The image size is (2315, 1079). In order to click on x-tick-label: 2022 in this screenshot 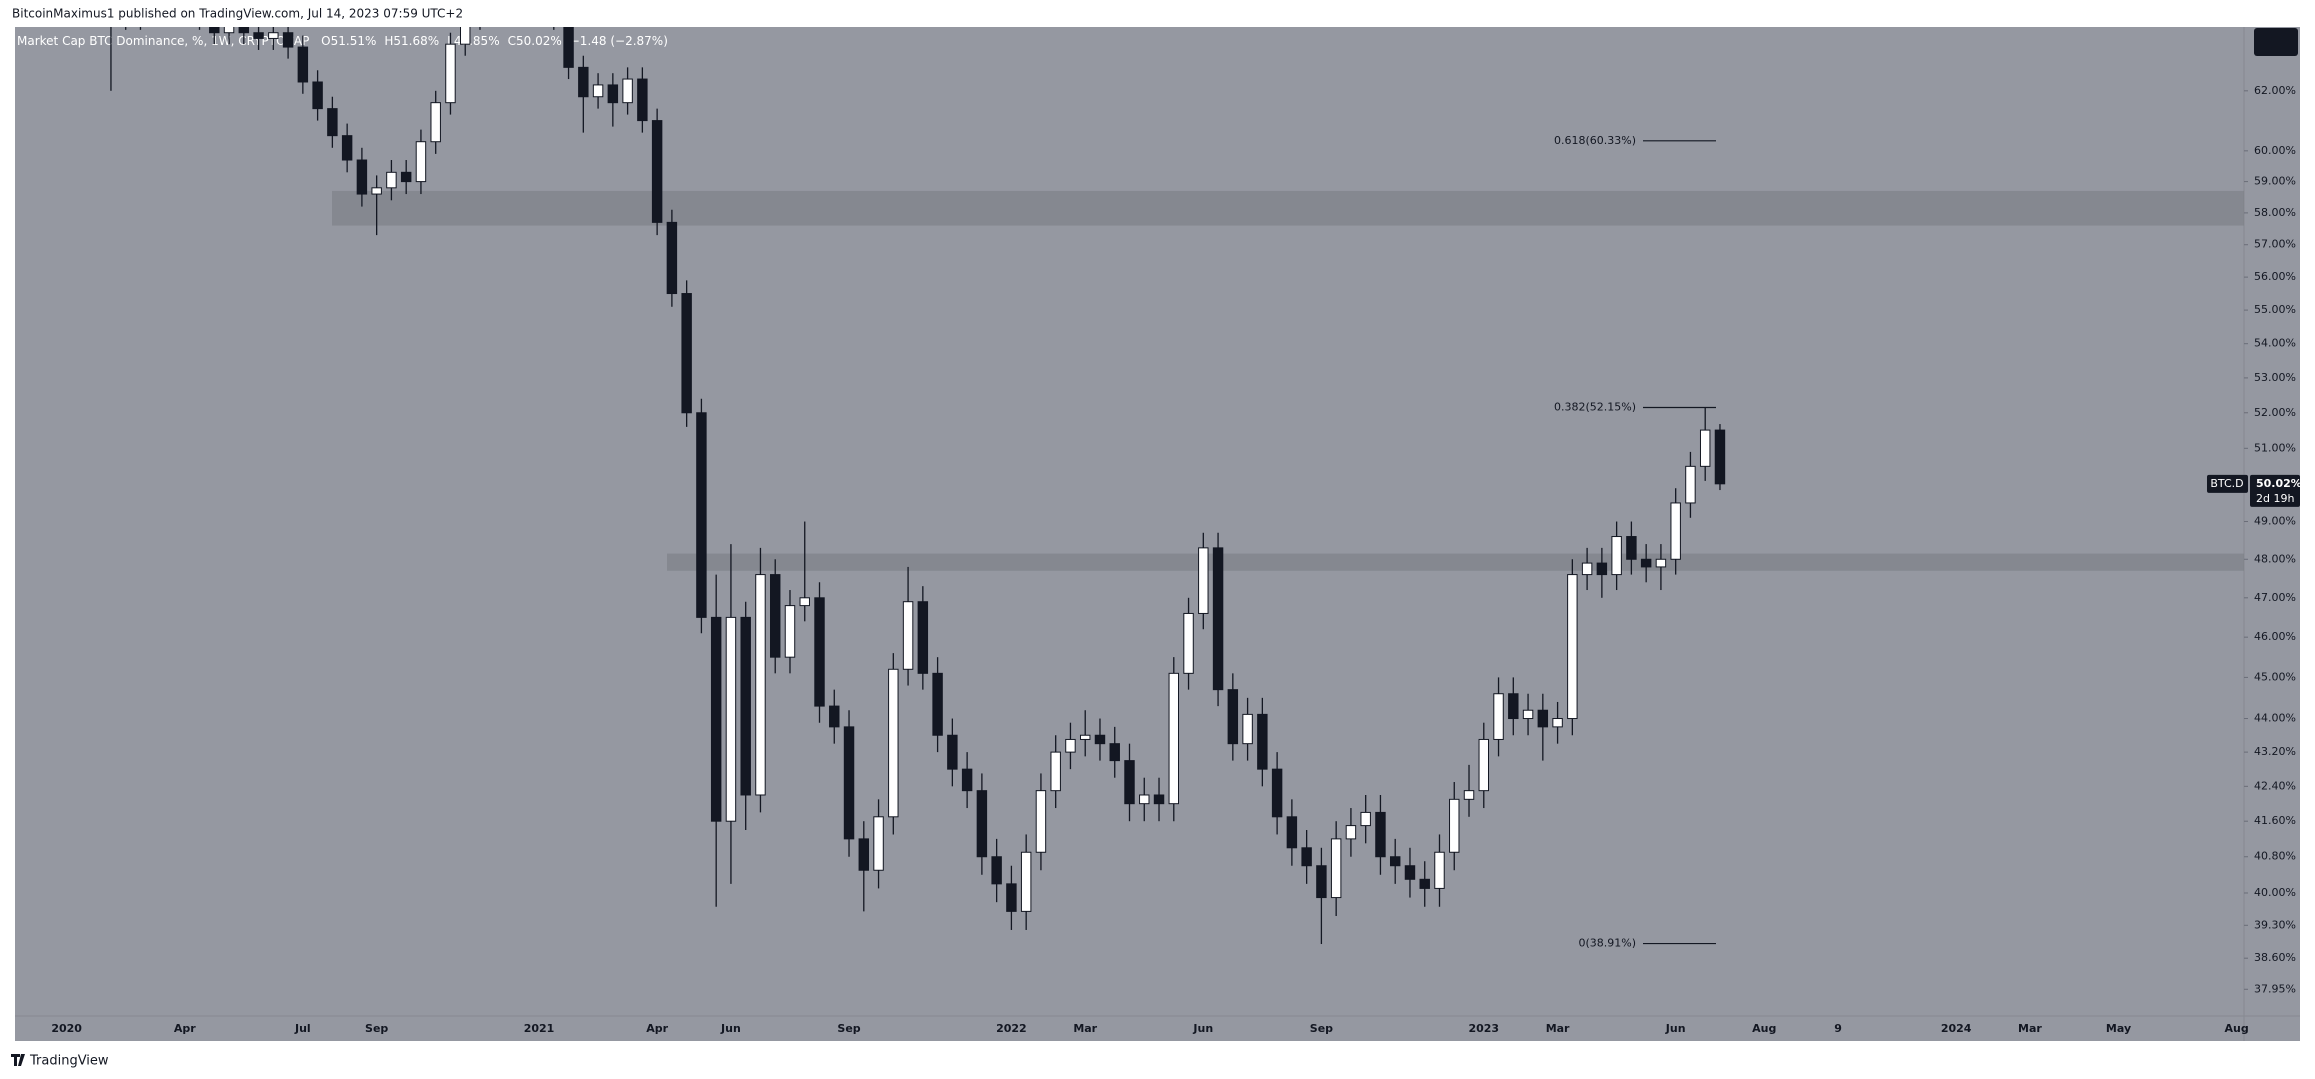, I will do `click(1011, 1028)`.